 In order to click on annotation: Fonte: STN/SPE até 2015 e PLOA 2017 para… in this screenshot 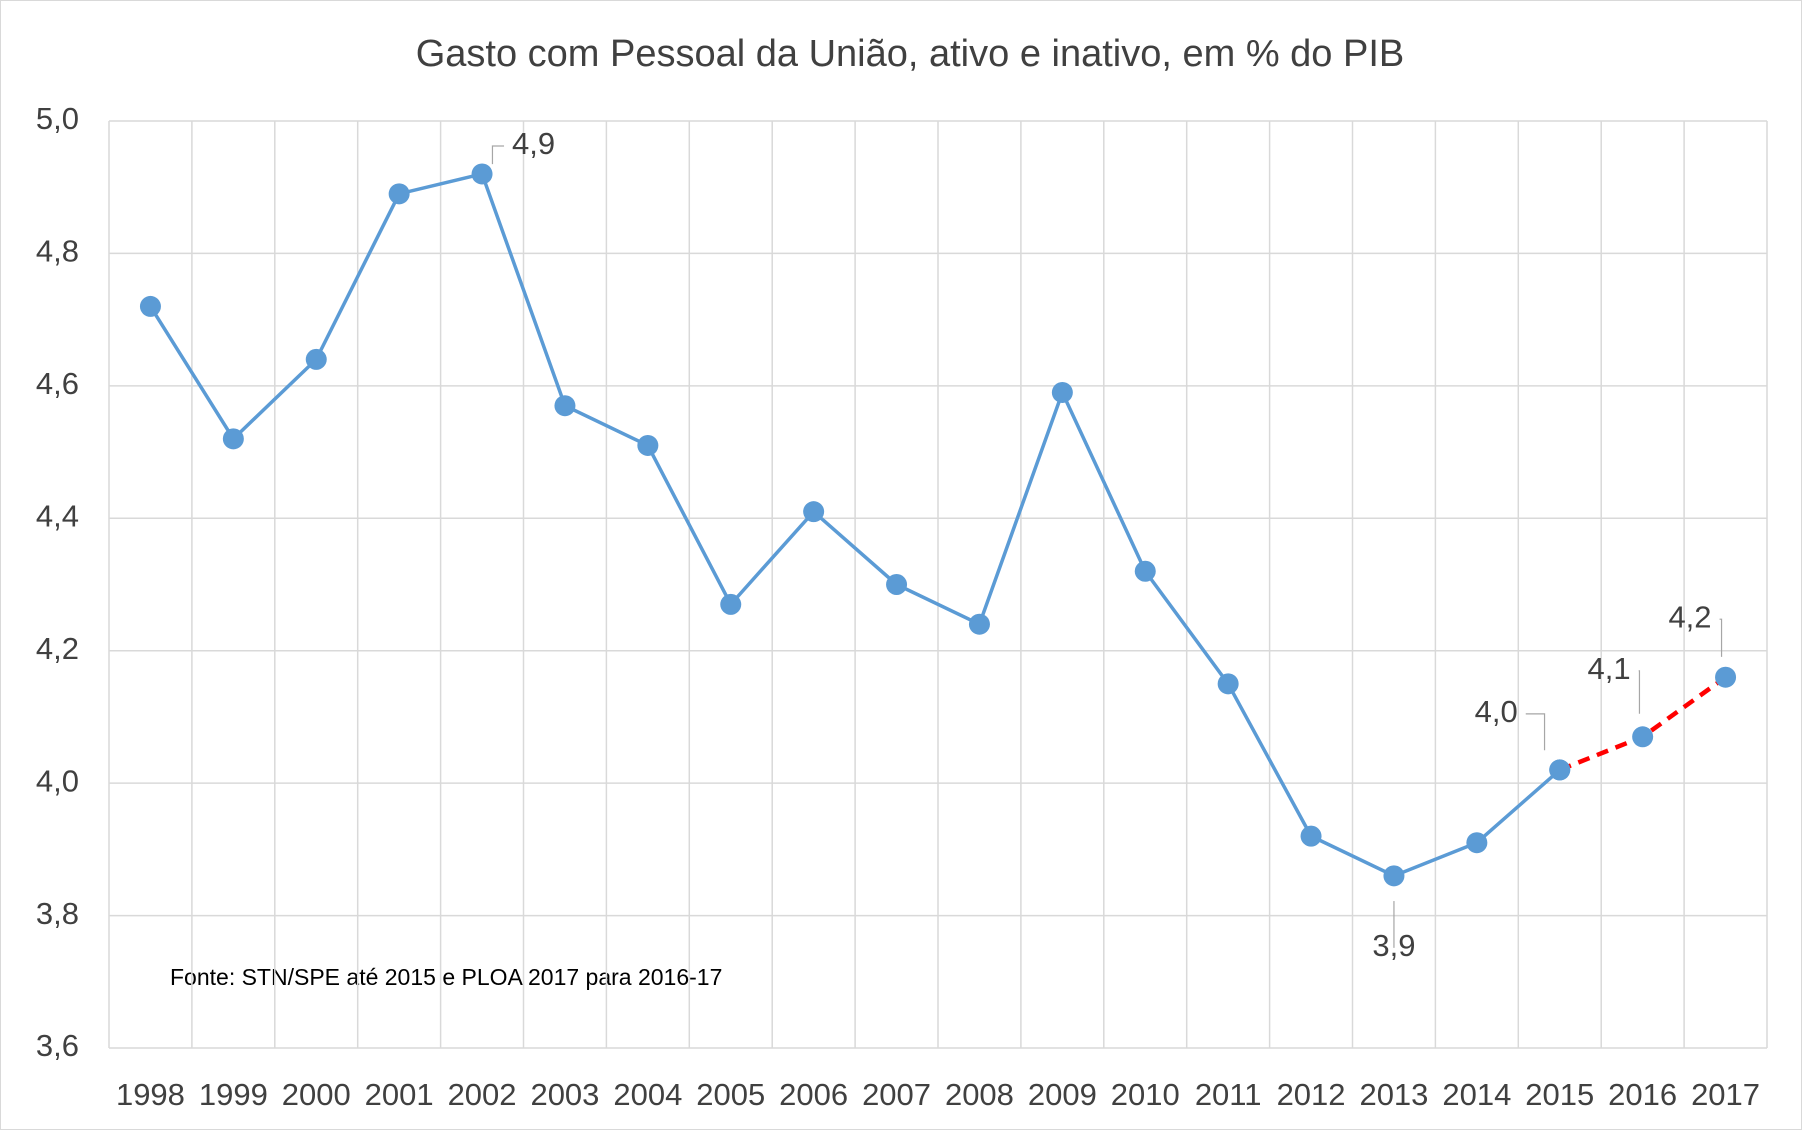, I will do `click(446, 977)`.